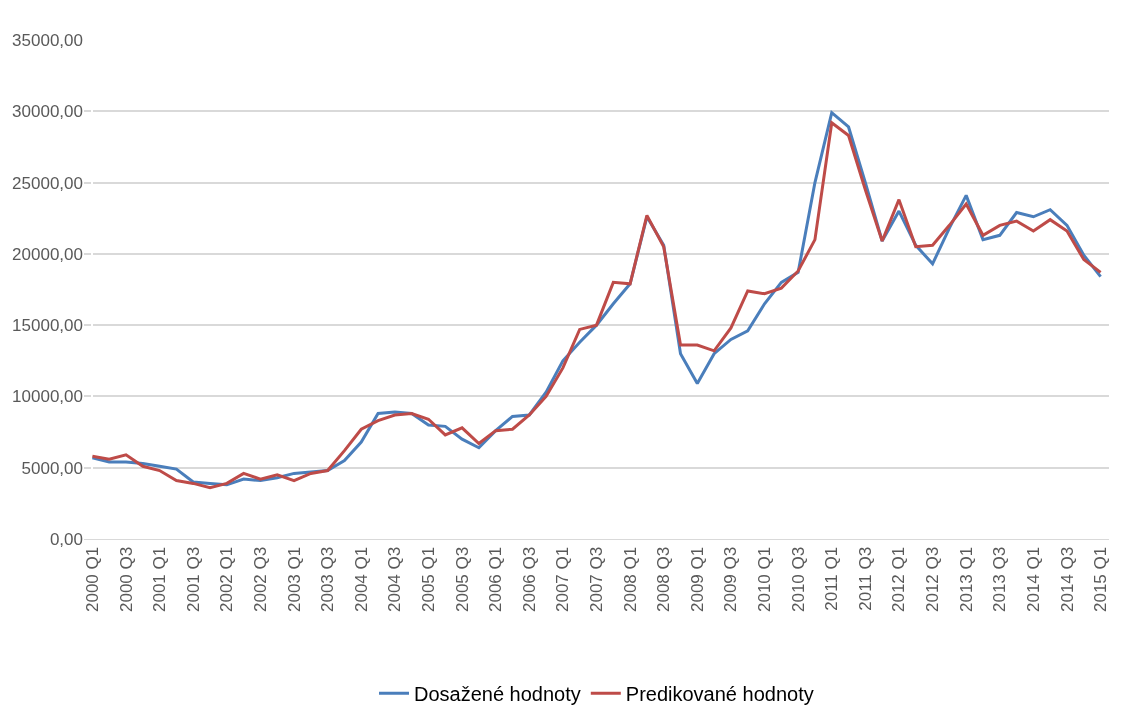 The height and width of the screenshot is (725, 1134). What do you see at coordinates (697, 579) in the screenshot?
I see `x-tick-label: 2009 Q1` at bounding box center [697, 579].